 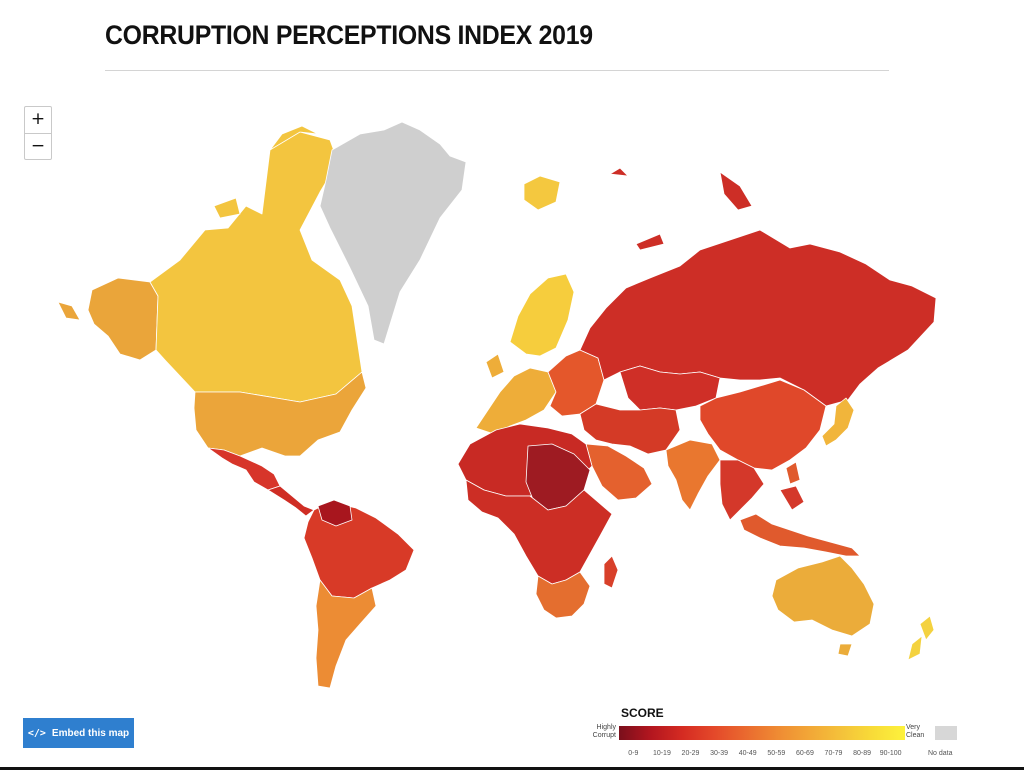 What do you see at coordinates (516, 394) in the screenshot?
I see `region-western-europe` at bounding box center [516, 394].